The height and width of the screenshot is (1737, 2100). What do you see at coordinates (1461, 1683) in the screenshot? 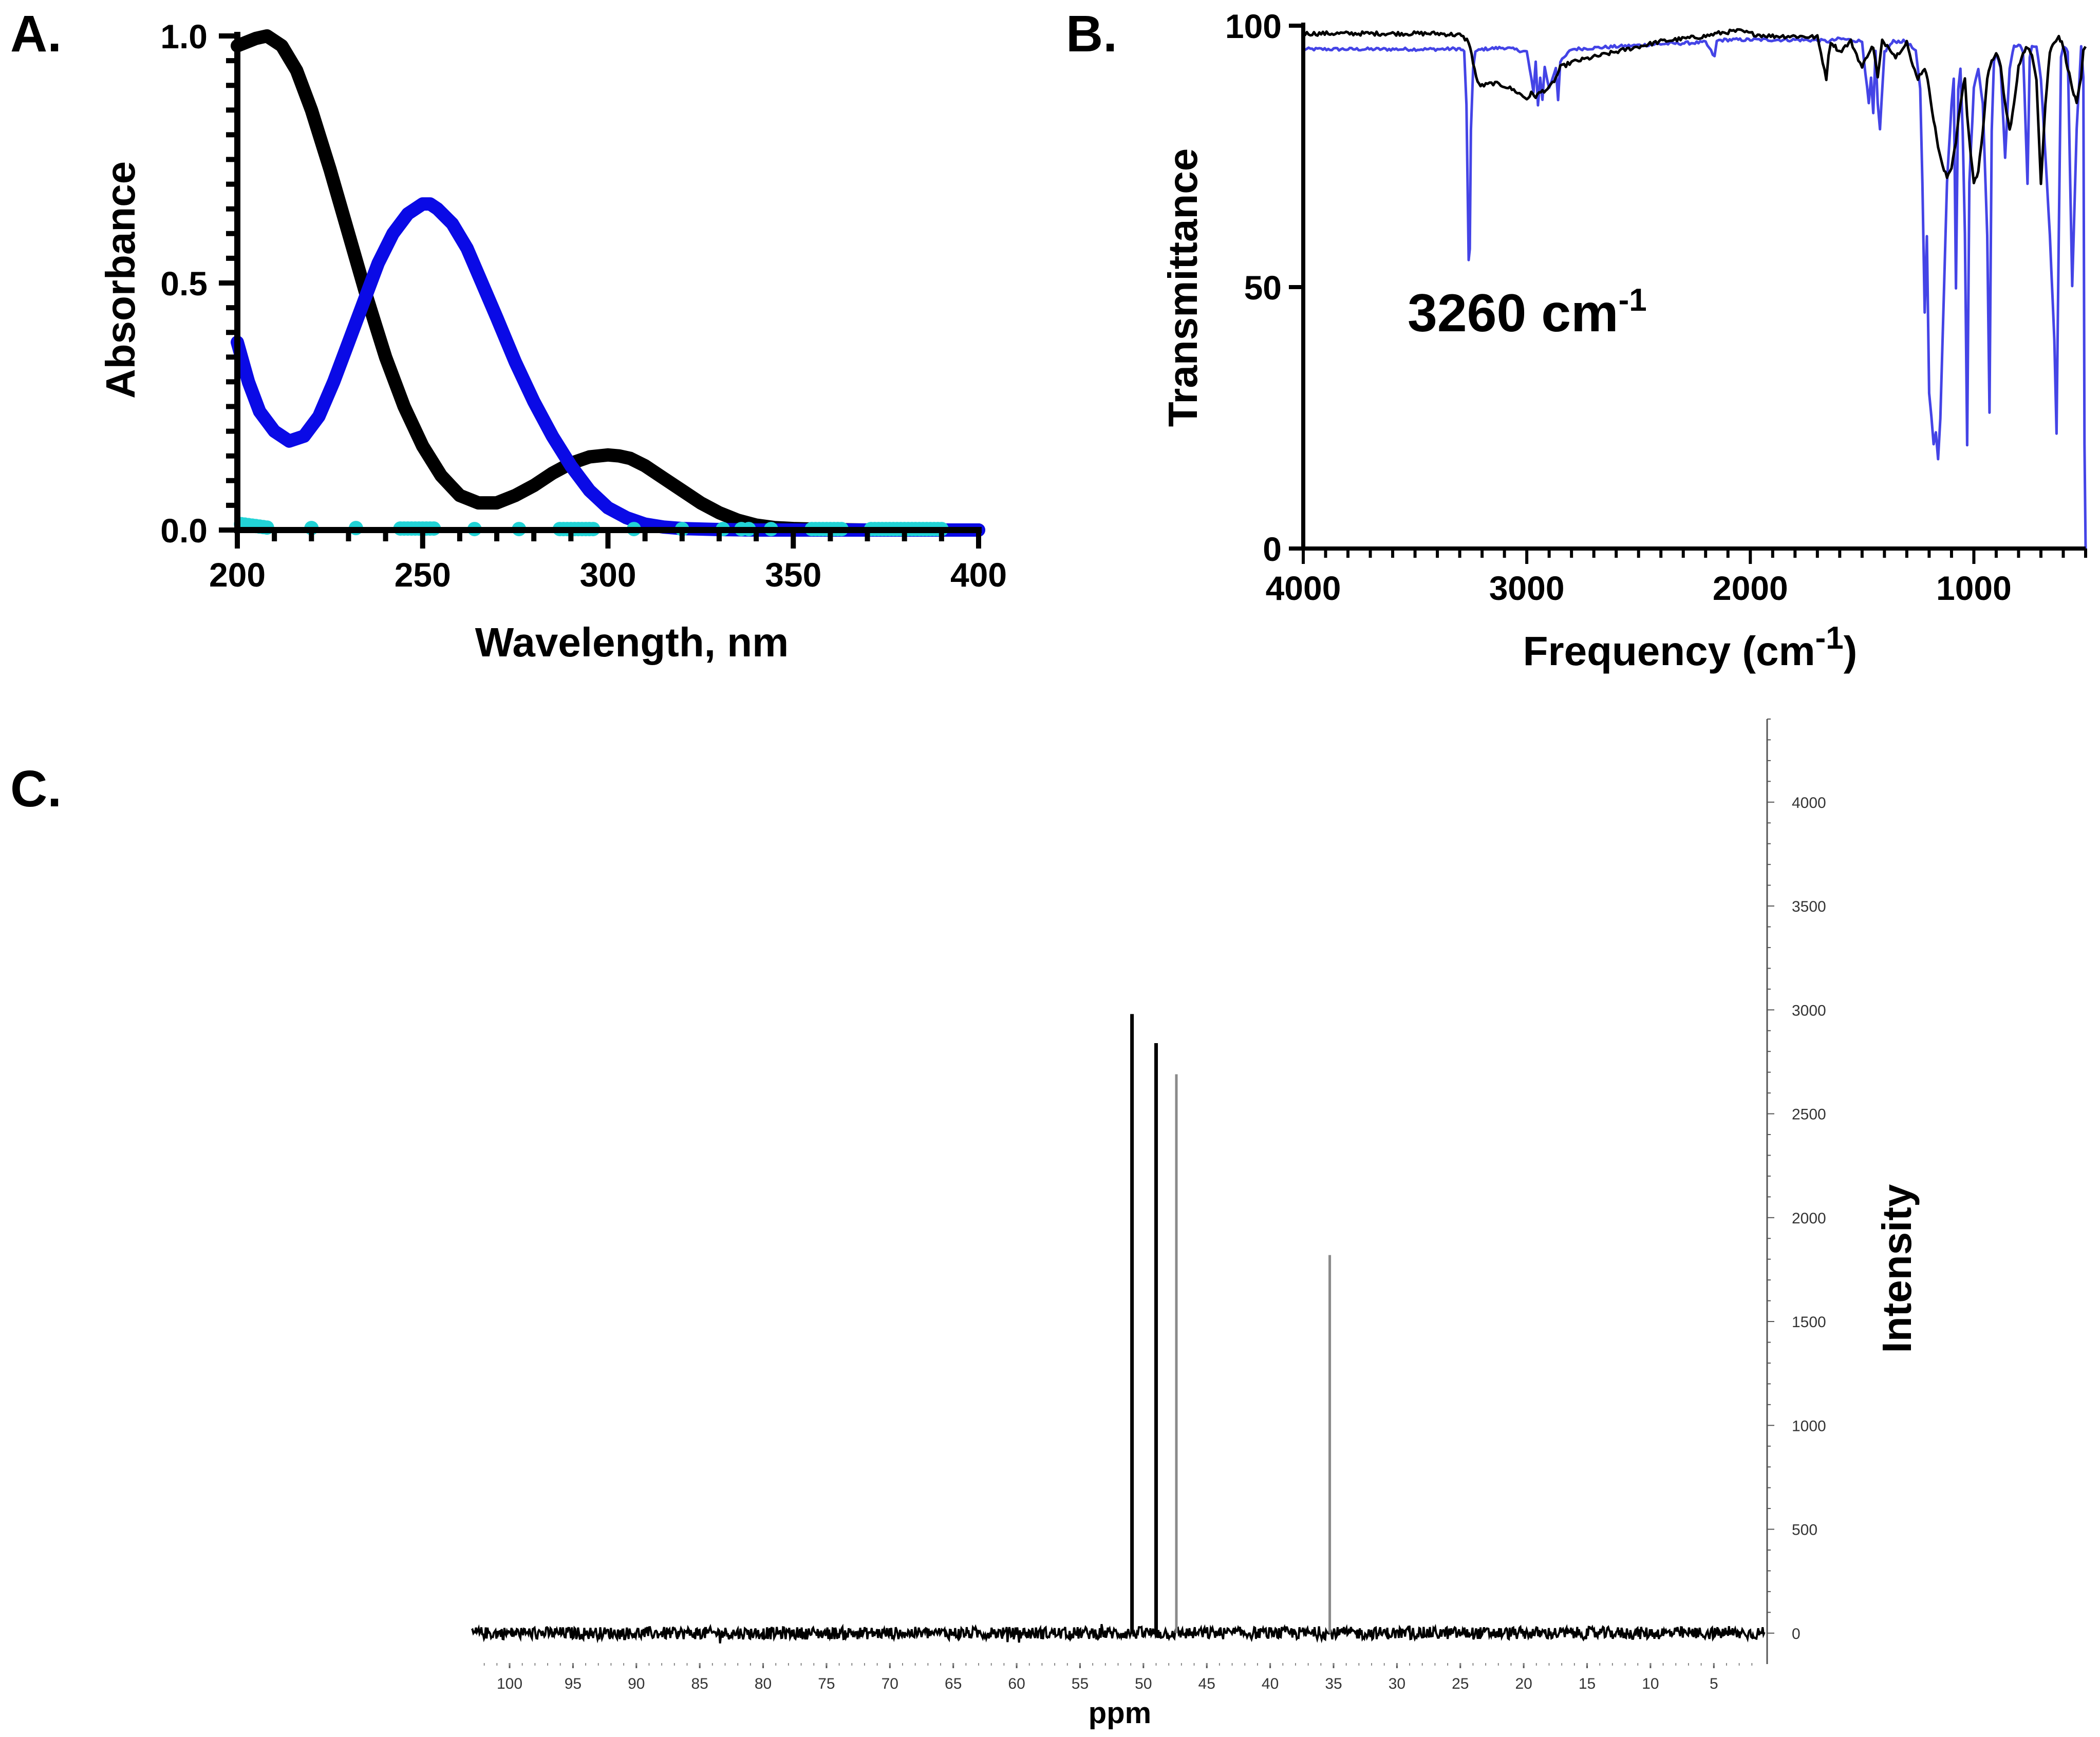
I see `panel-c-x-tick-label: 25` at bounding box center [1461, 1683].